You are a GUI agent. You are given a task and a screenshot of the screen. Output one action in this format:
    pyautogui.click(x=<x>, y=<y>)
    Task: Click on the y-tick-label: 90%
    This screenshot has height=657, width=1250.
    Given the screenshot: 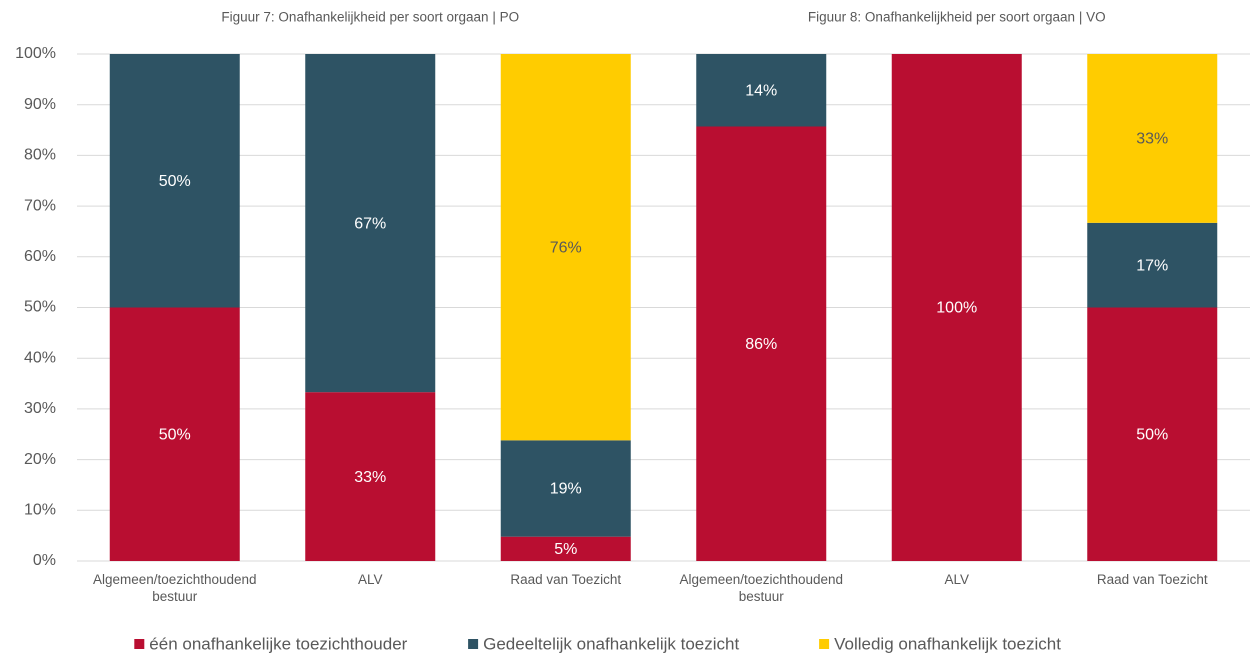 What is the action you would take?
    pyautogui.click(x=40, y=104)
    